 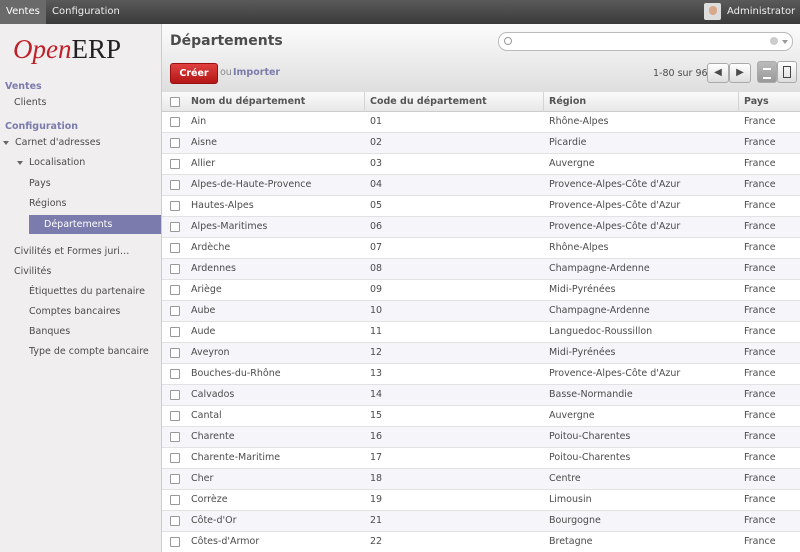 What do you see at coordinates (481, 248) in the screenshot?
I see `table-row: Ardèche 07 Rhône-Alpes France` at bounding box center [481, 248].